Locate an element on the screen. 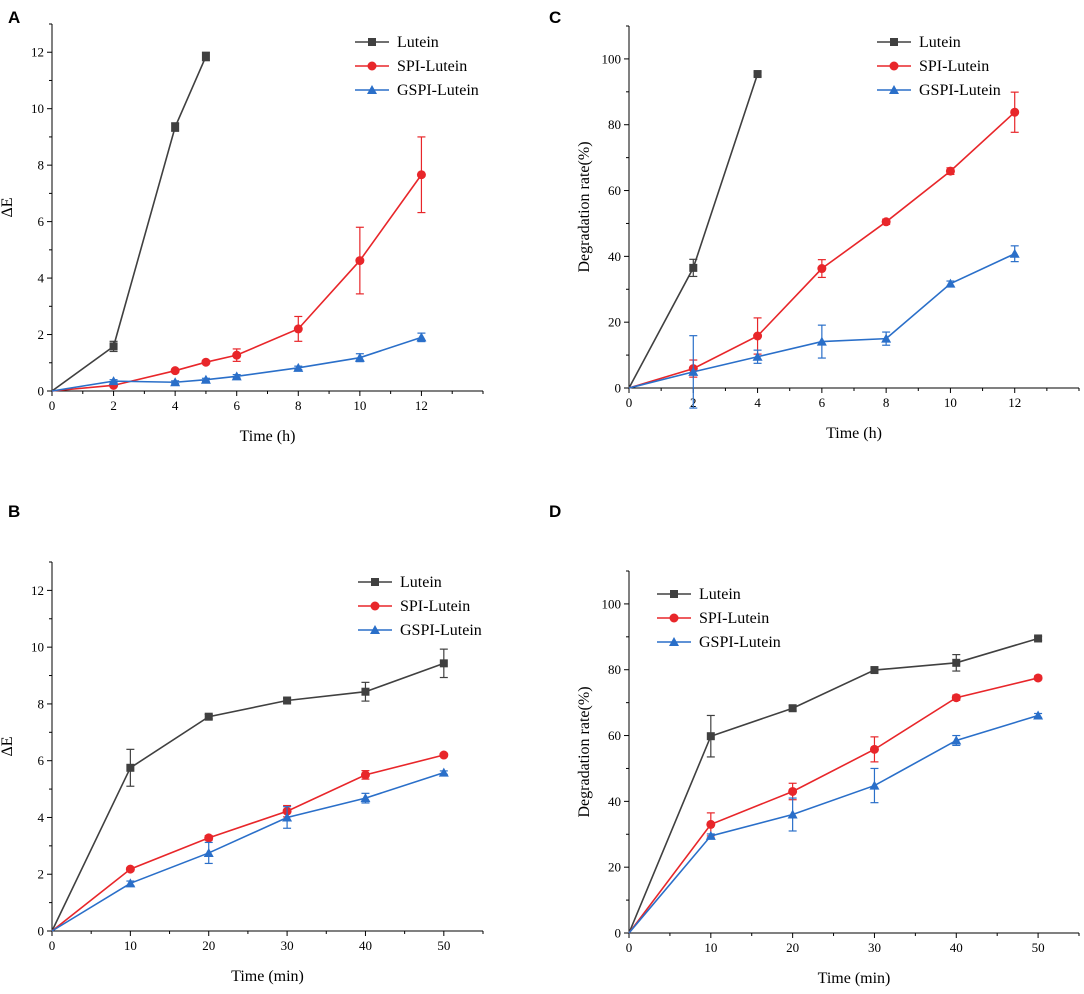 The image size is (1084, 994). y-axis-title-d: Degradation rate(%) is located at coordinates (584, 751).